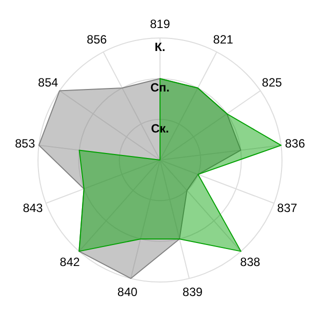  What do you see at coordinates (295, 143) in the screenshot?
I see `spoke-label: 836` at bounding box center [295, 143].